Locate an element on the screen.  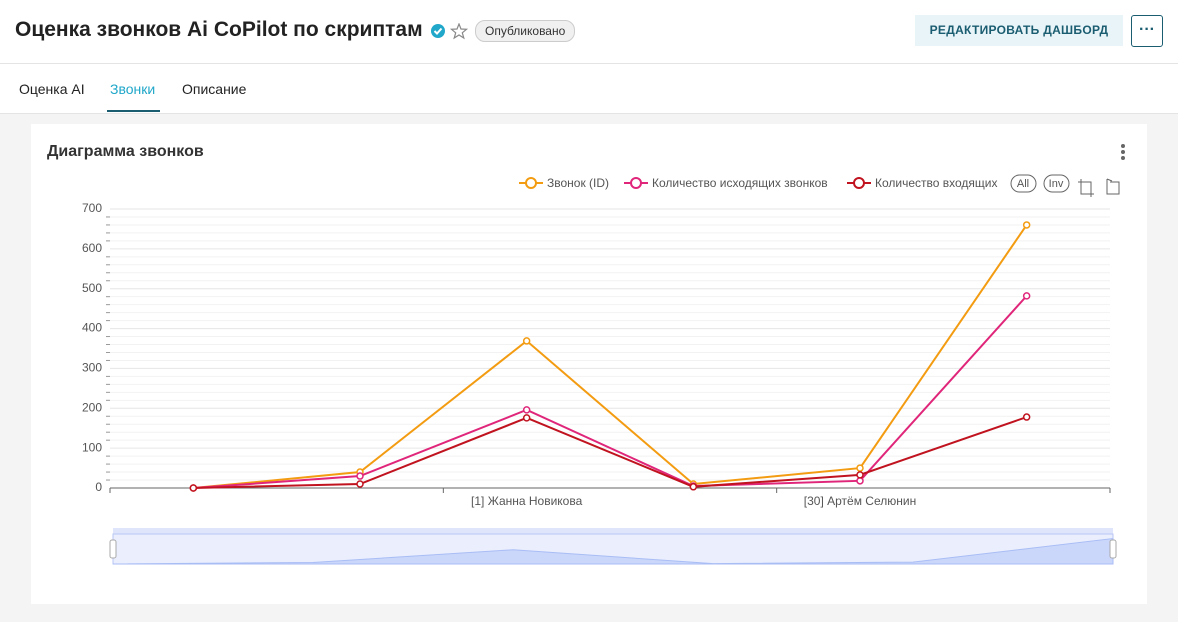
x-tick-label: [1] Жанна Новикова is located at coordinates (527, 501).